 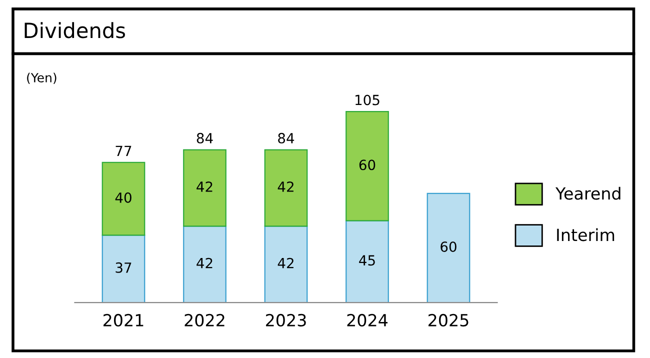 I want to click on total-label: 105, so click(x=368, y=100).